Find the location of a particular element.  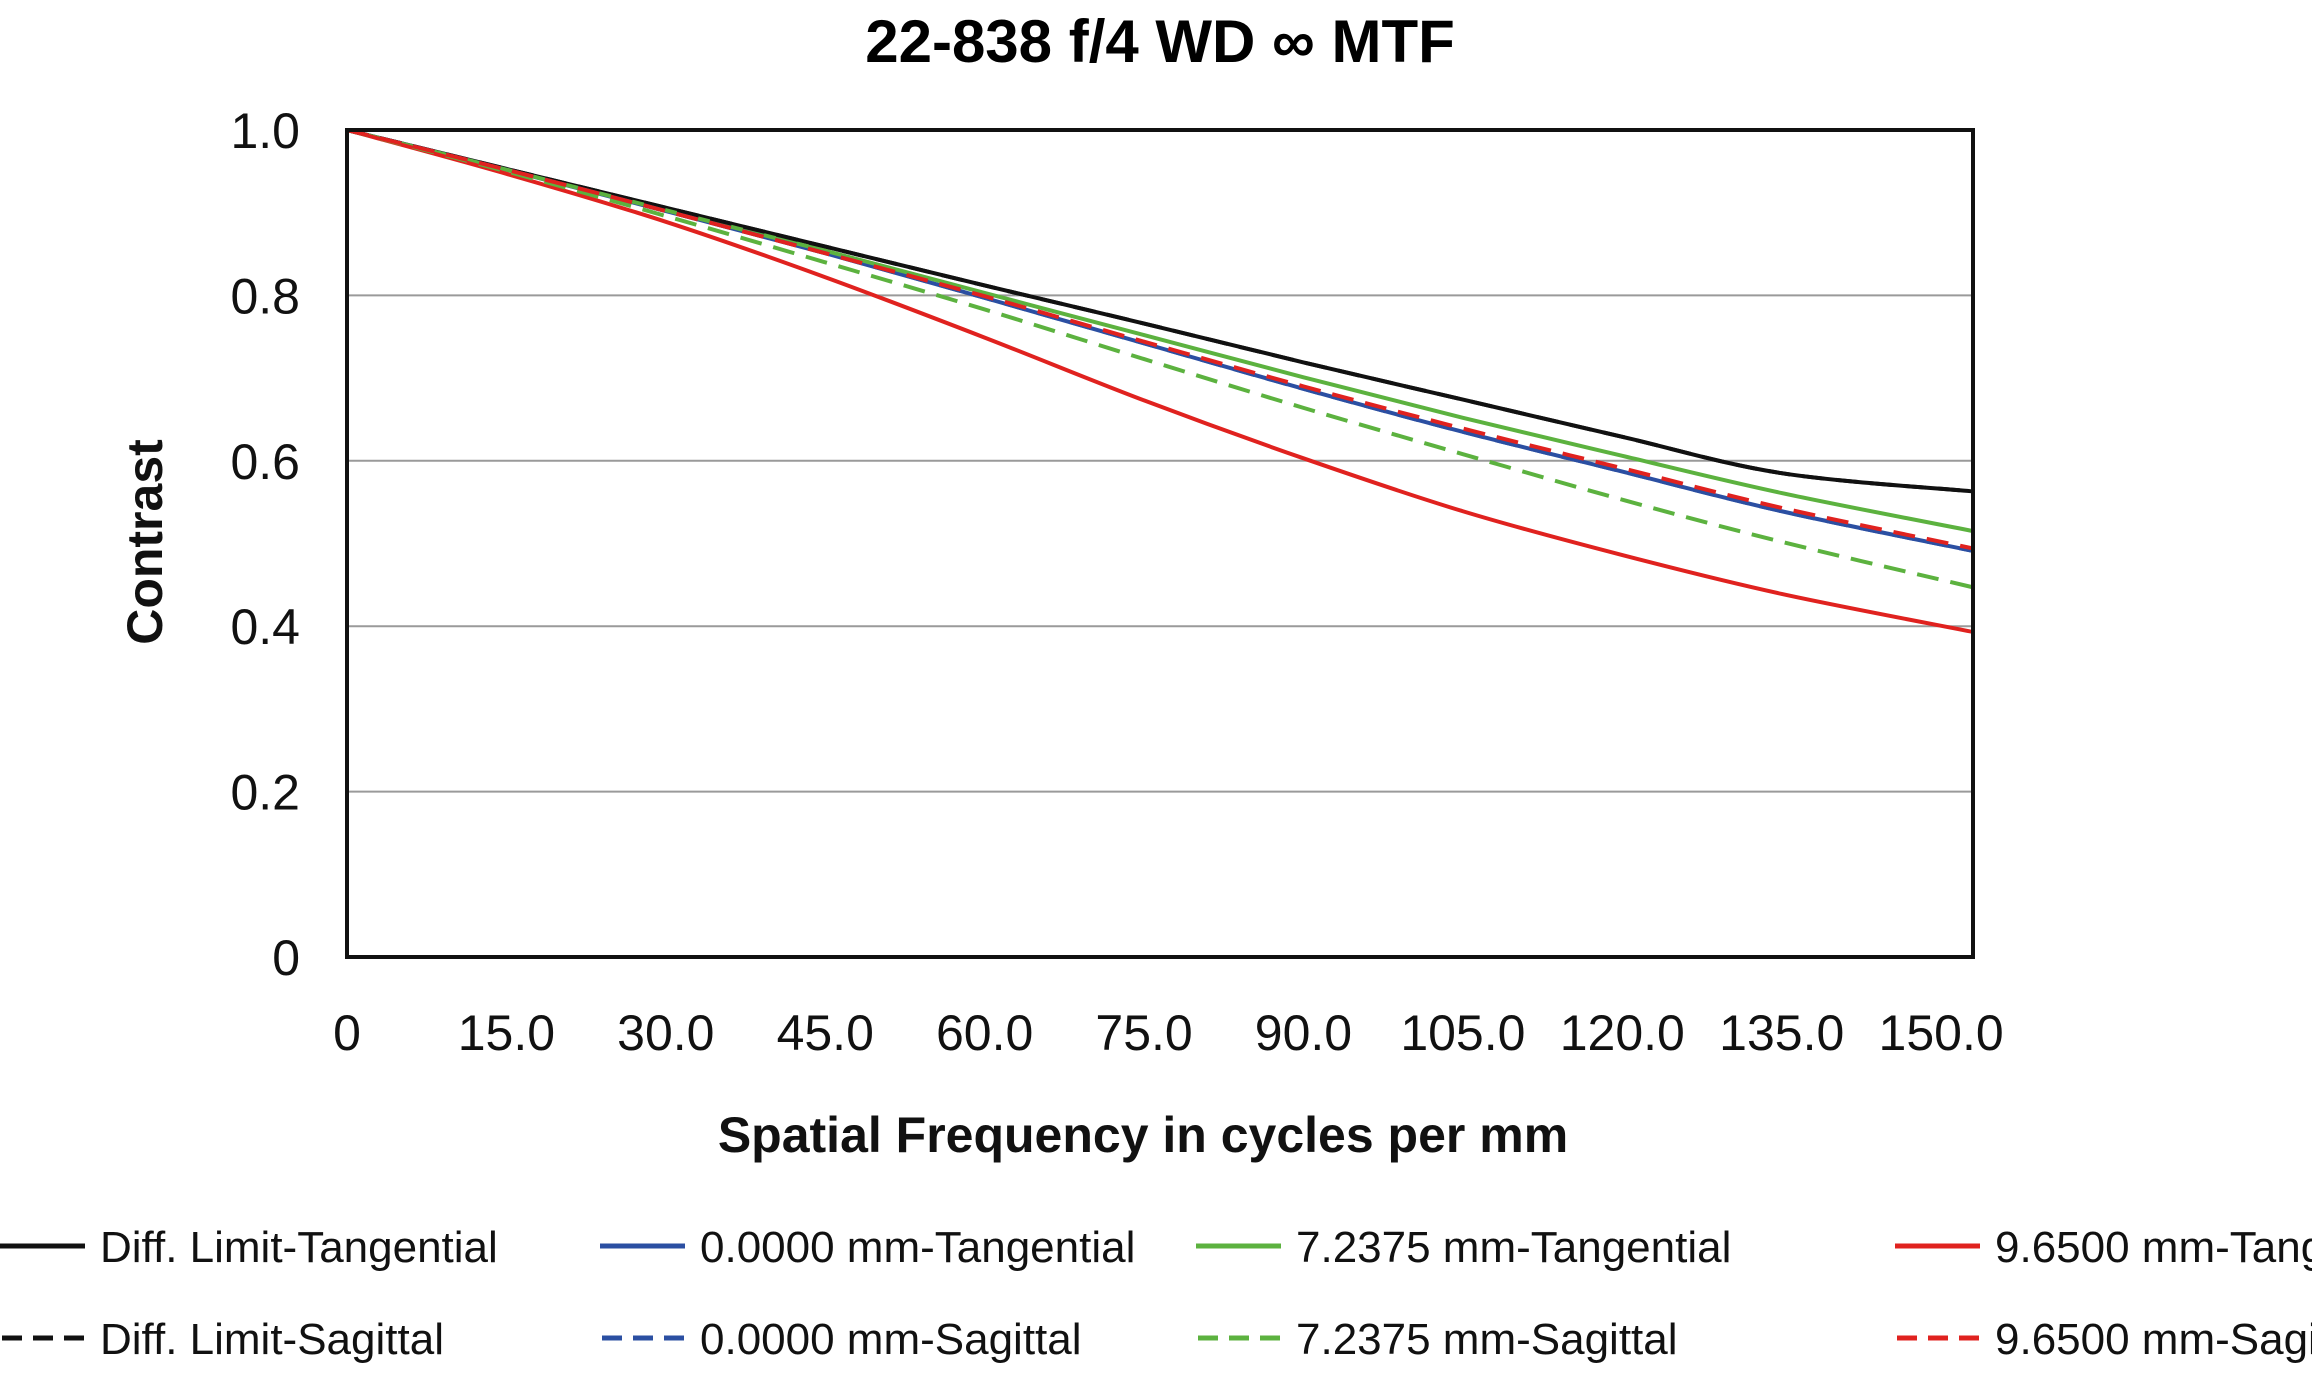

legend-label: 0.0000 mm-Tangential is located at coordinates (917, 1247).